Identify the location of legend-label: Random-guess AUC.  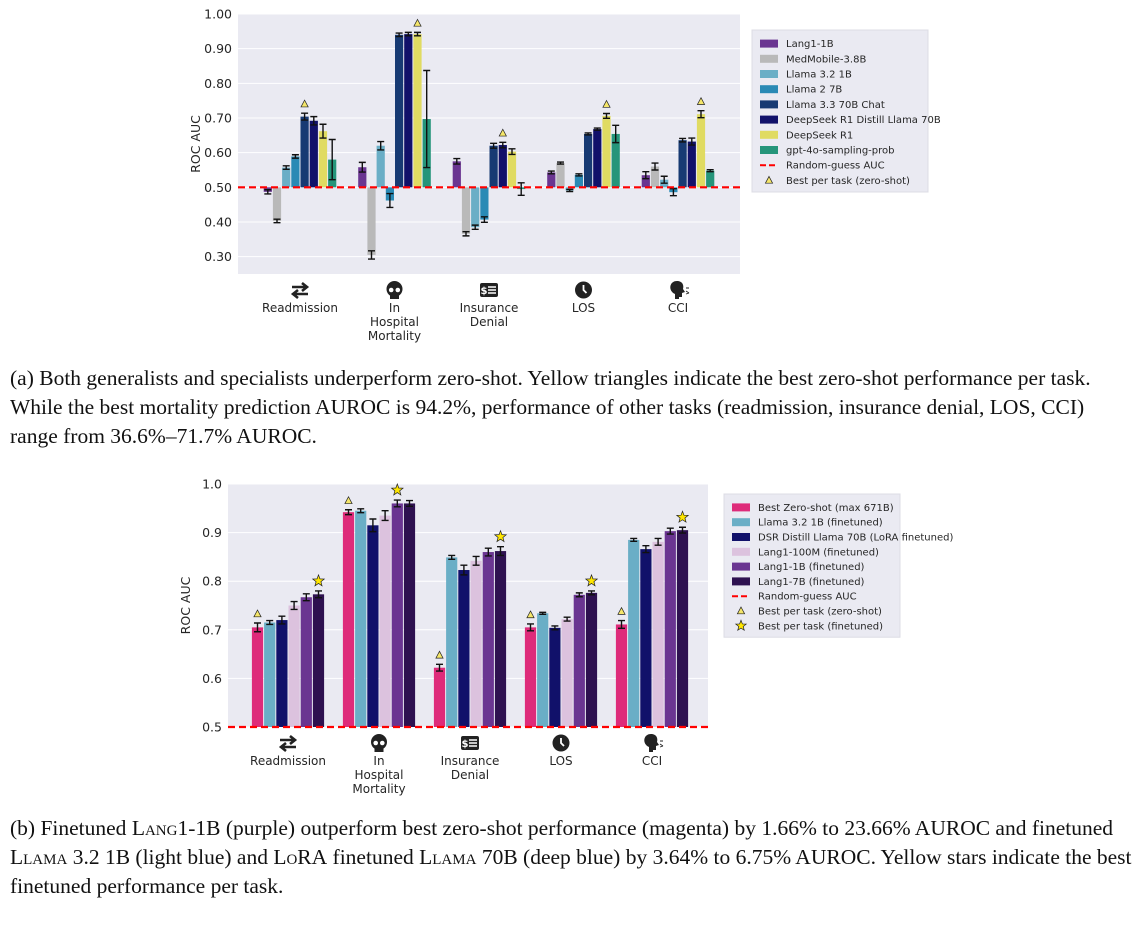
(807, 597).